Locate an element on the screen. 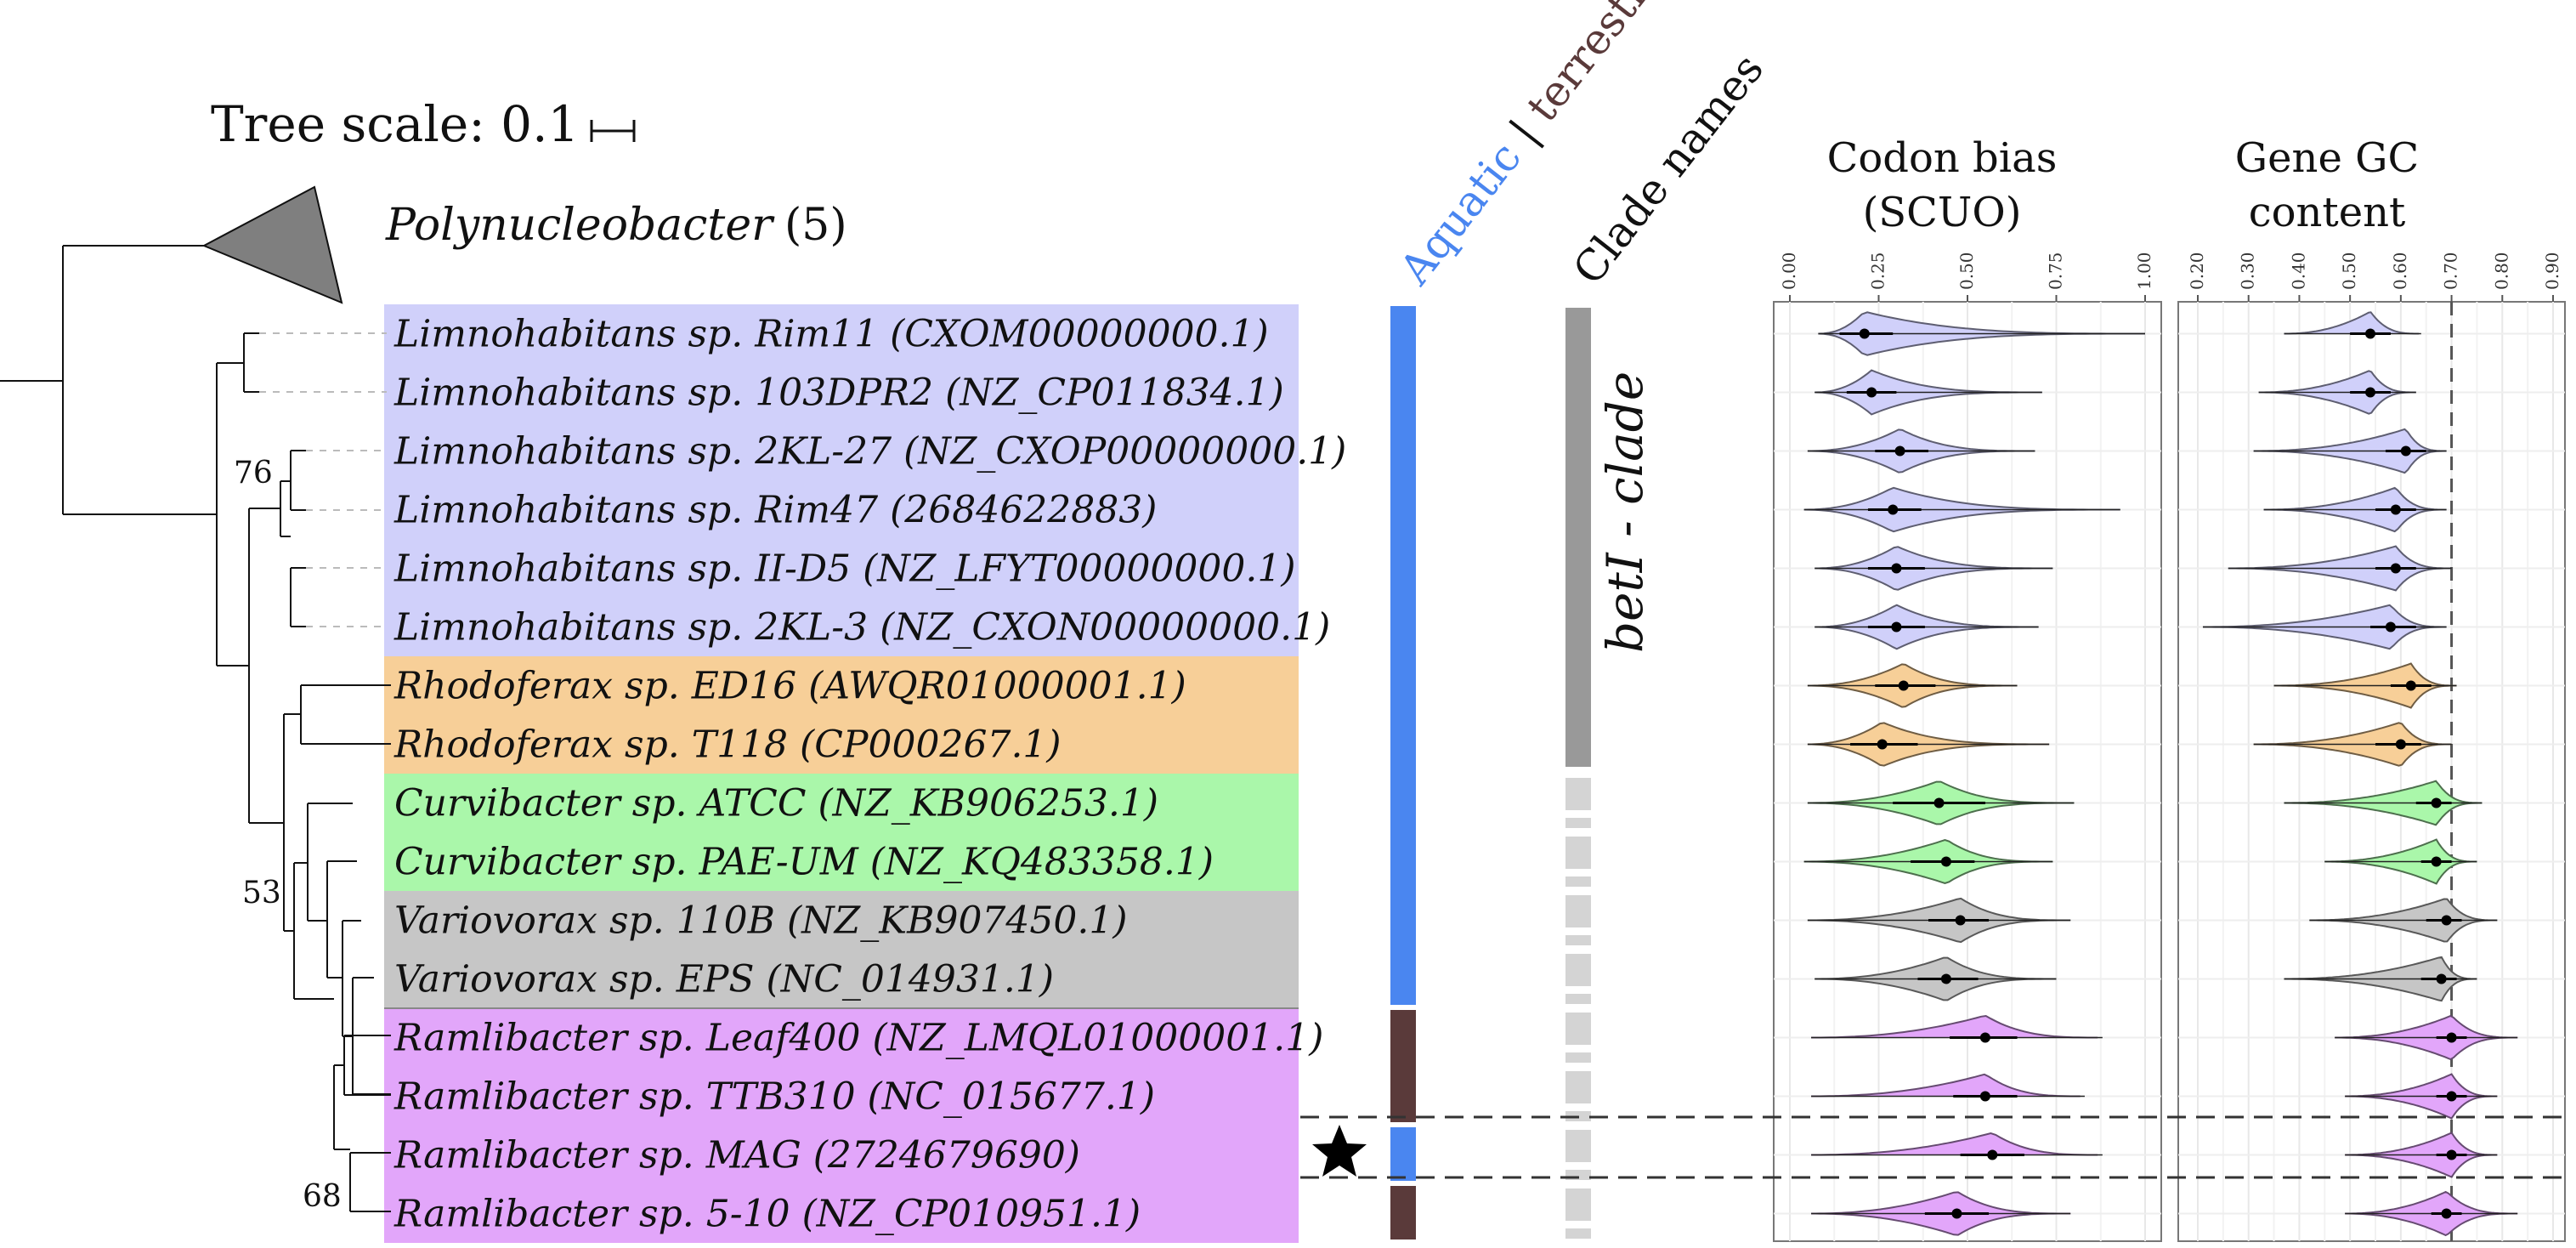 Image resolution: width=2576 pixels, height=1248 pixels. tree-scale-label: Tree scale: 0.1 is located at coordinates (395, 124).